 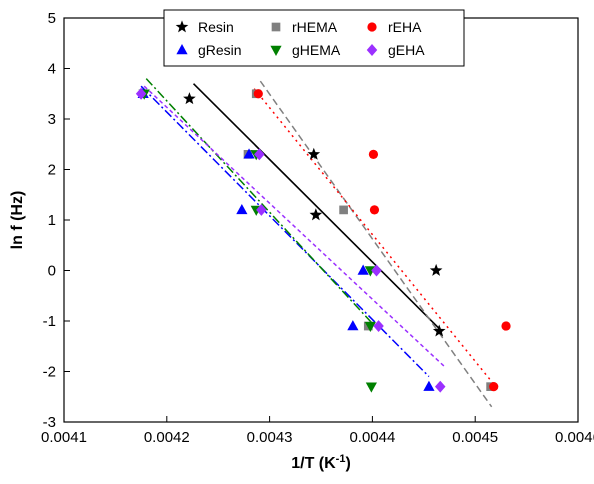 I want to click on legend-label: rEHA, so click(x=405, y=27).